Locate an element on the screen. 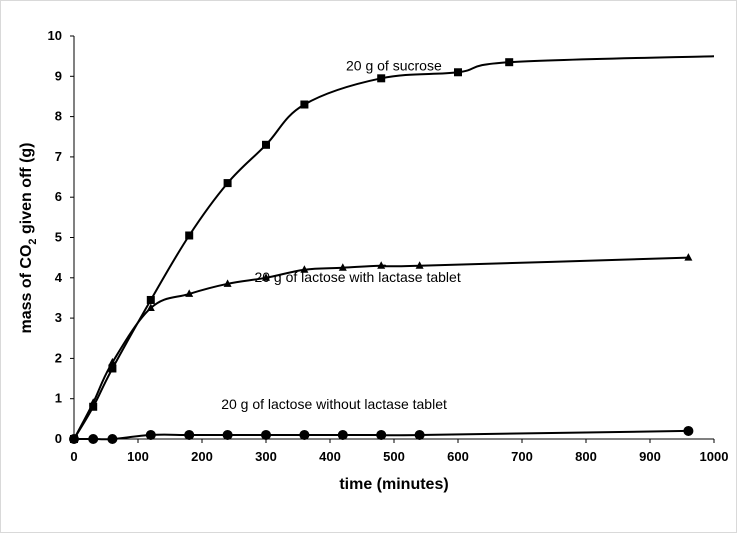 The width and height of the screenshot is (737, 533). y-tick-label: 3 is located at coordinates (58, 317).